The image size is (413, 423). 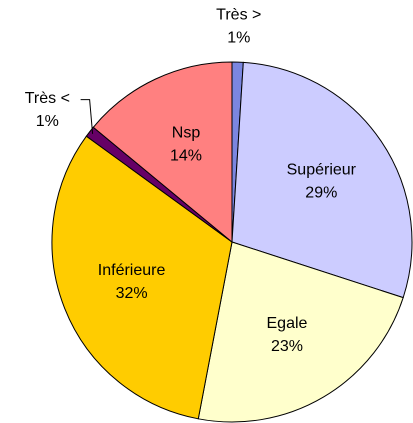 What do you see at coordinates (238, 14) in the screenshot?
I see `slice-label: Très >` at bounding box center [238, 14].